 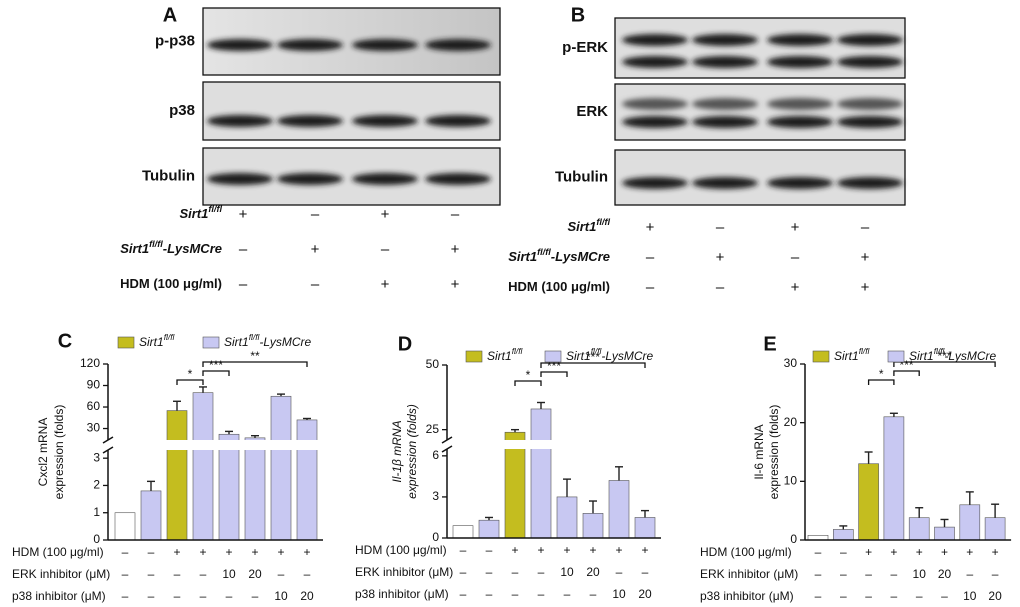 I want to click on legend-entry: Sirt1fl/fl, so click(x=505, y=354).